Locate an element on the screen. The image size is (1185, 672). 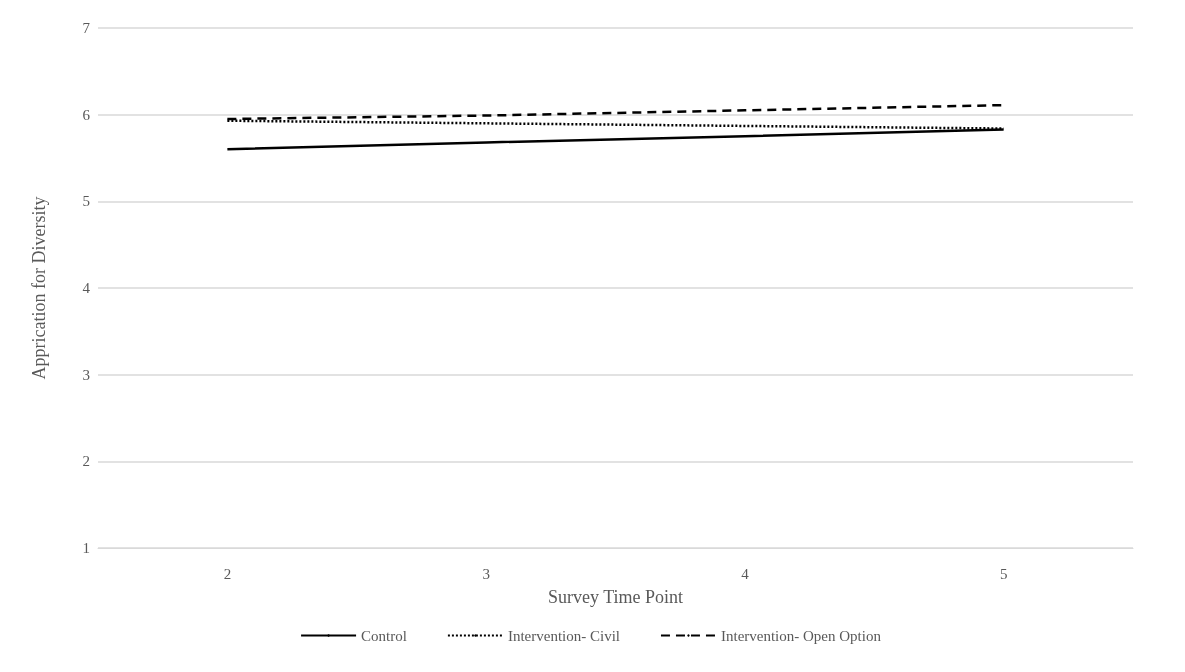
y-tick-label: 7 is located at coordinates (86, 28).